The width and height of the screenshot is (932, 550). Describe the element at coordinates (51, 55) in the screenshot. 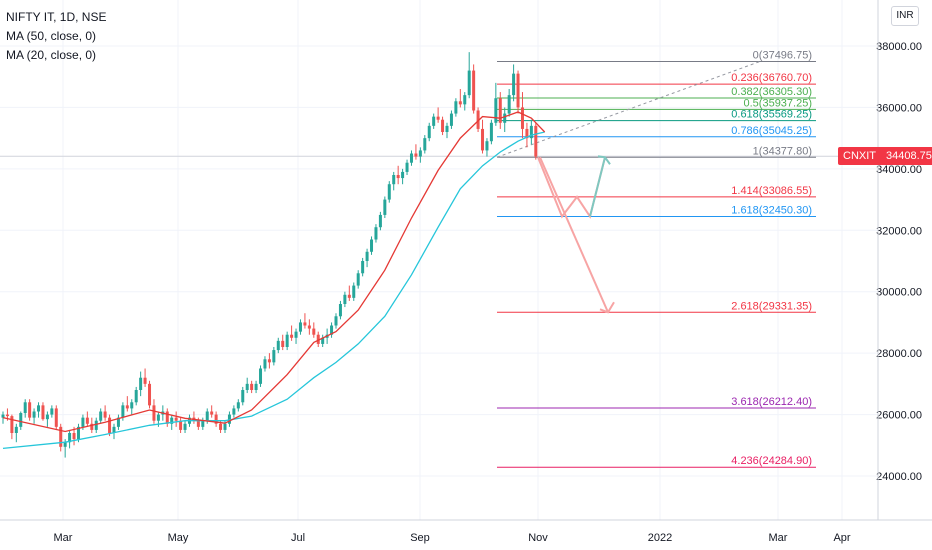

I see `ma20-legend: MA (20, close, 0)` at that location.